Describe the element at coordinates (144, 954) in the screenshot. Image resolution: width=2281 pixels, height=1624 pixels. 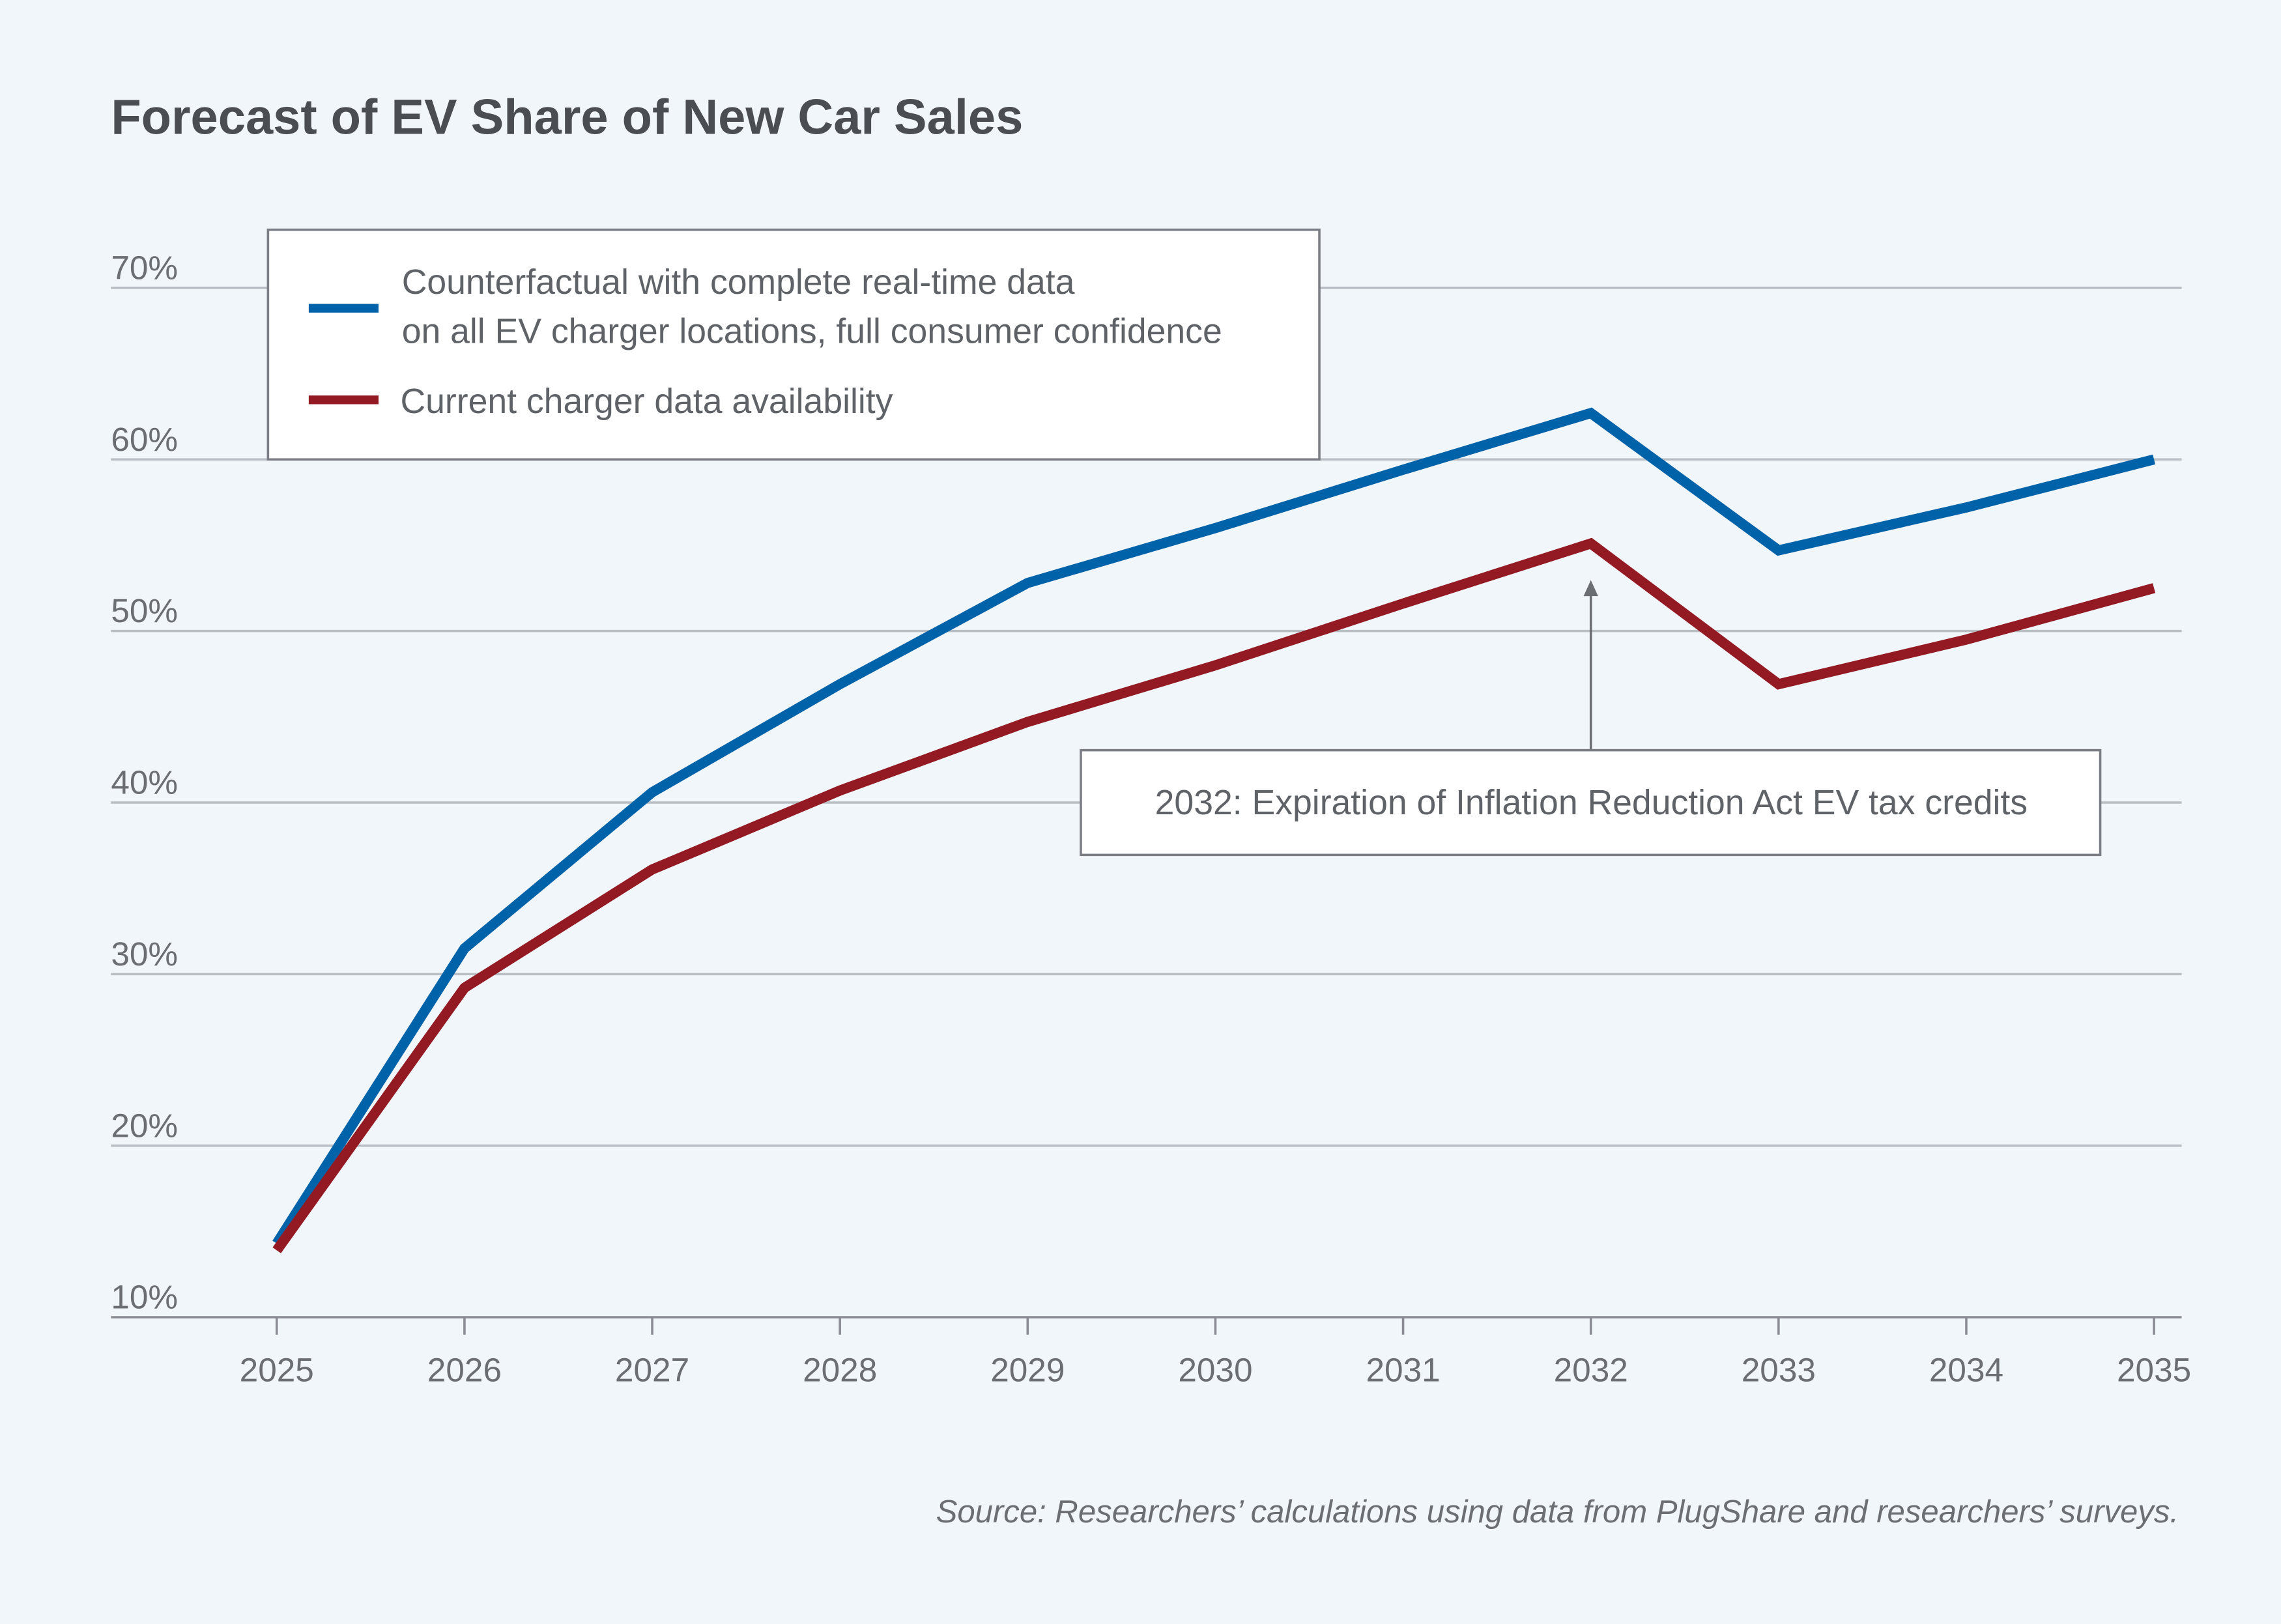
I see `y-tick-label: 30%` at that location.